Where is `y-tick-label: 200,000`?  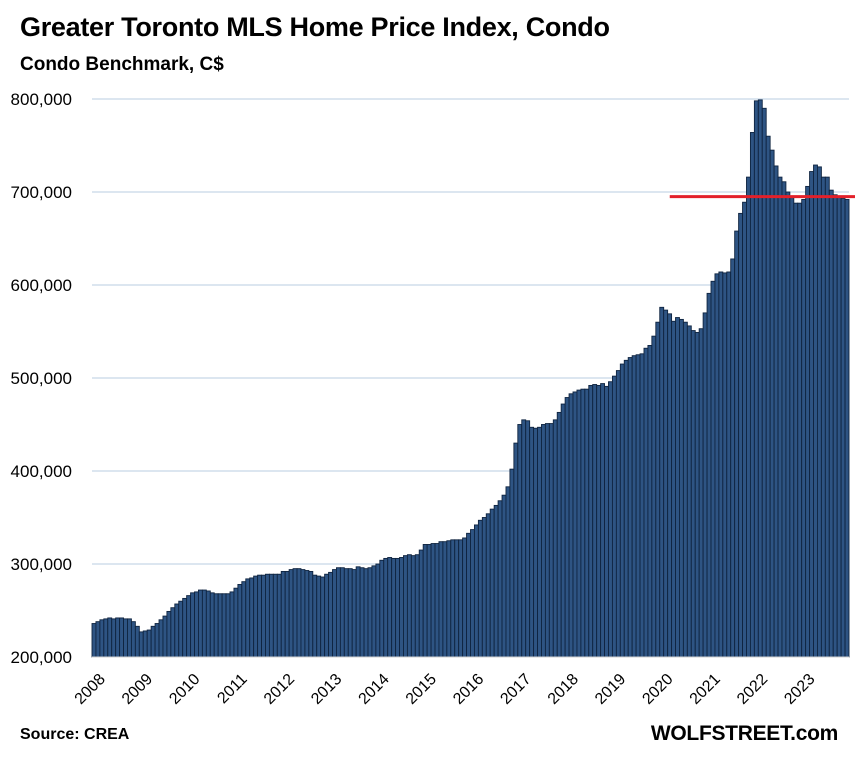 y-tick-label: 200,000 is located at coordinates (41, 657).